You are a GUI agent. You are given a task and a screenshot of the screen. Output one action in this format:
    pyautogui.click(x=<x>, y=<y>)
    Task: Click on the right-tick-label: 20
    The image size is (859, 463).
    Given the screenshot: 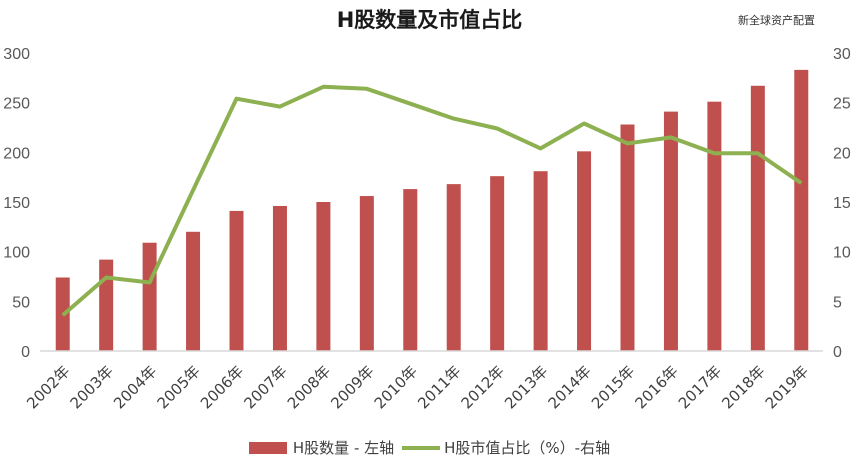 What is the action you would take?
    pyautogui.click(x=842, y=153)
    